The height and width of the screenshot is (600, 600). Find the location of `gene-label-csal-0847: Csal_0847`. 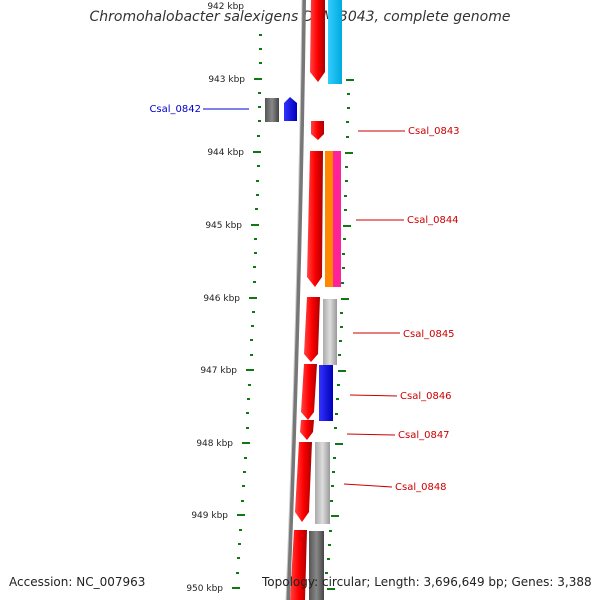

gene-label-csal-0847: Csal_0847 is located at coordinates (424, 435).